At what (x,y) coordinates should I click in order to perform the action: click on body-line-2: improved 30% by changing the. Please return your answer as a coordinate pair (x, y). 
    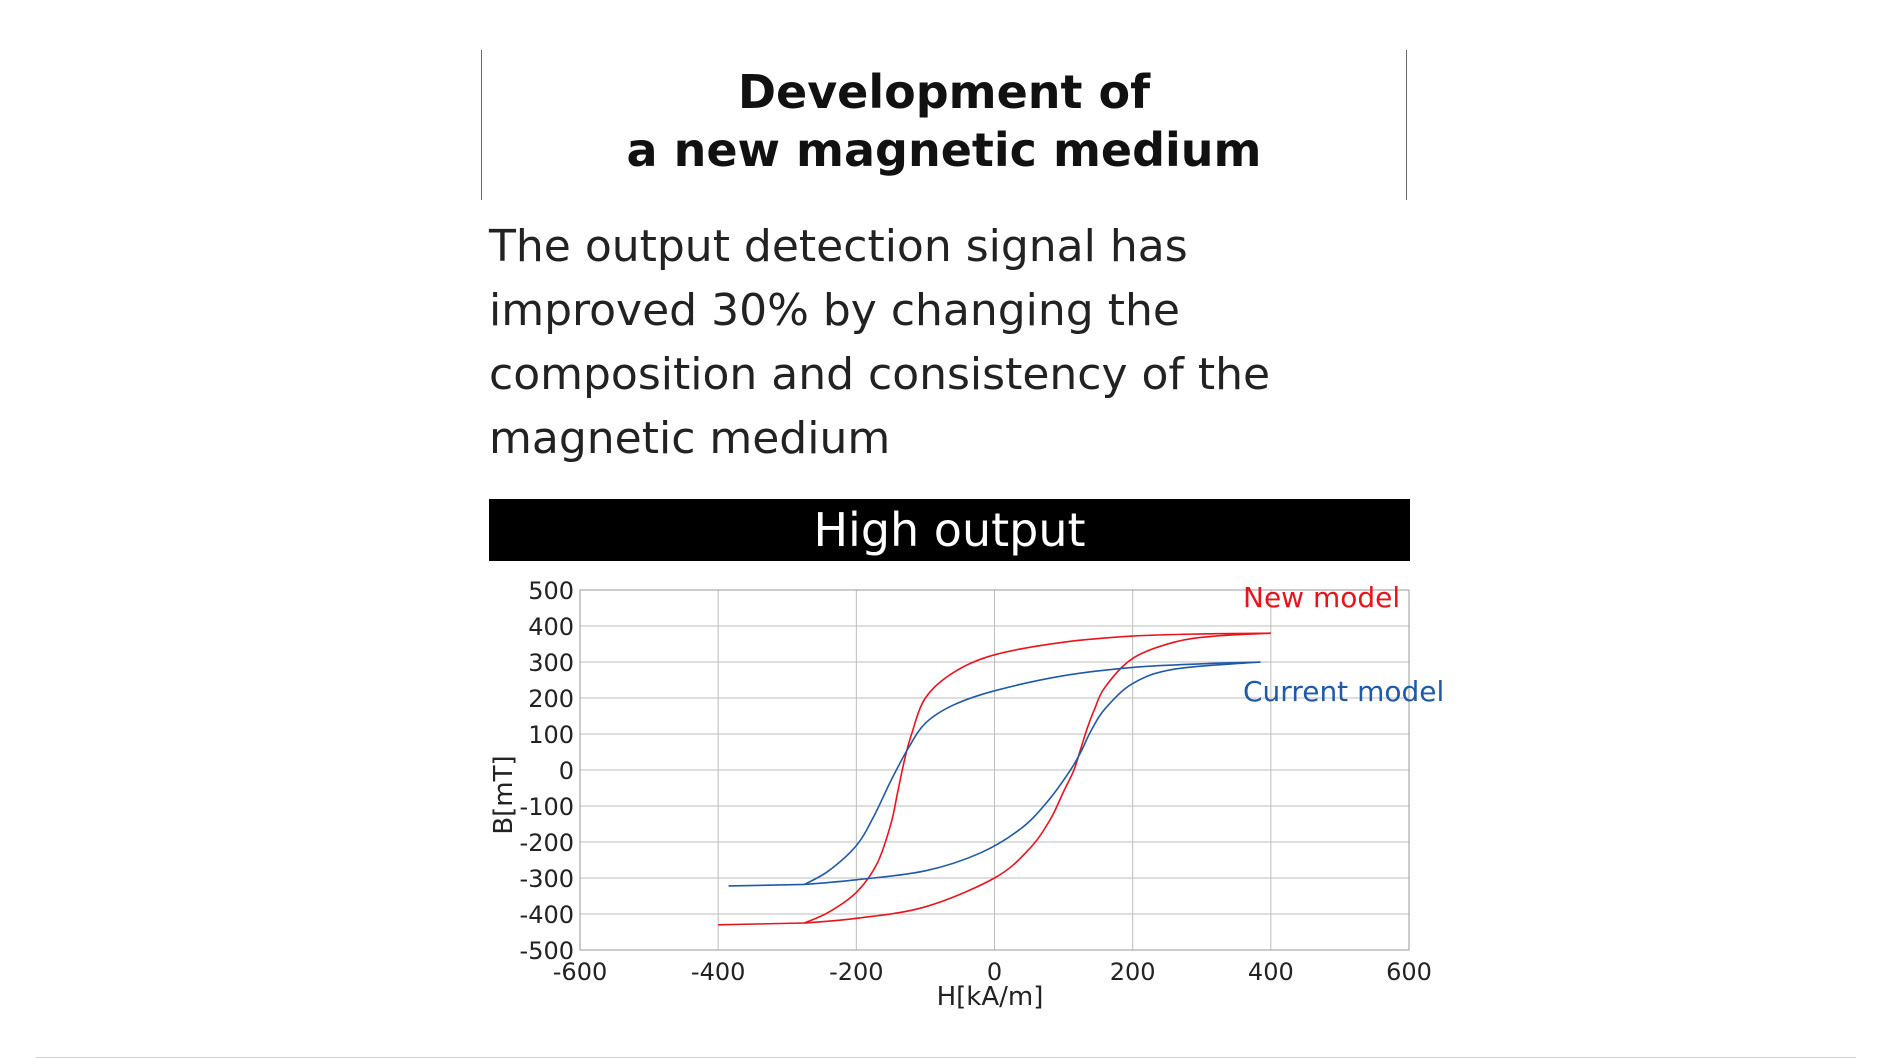
    Looking at the image, I should click on (834, 310).